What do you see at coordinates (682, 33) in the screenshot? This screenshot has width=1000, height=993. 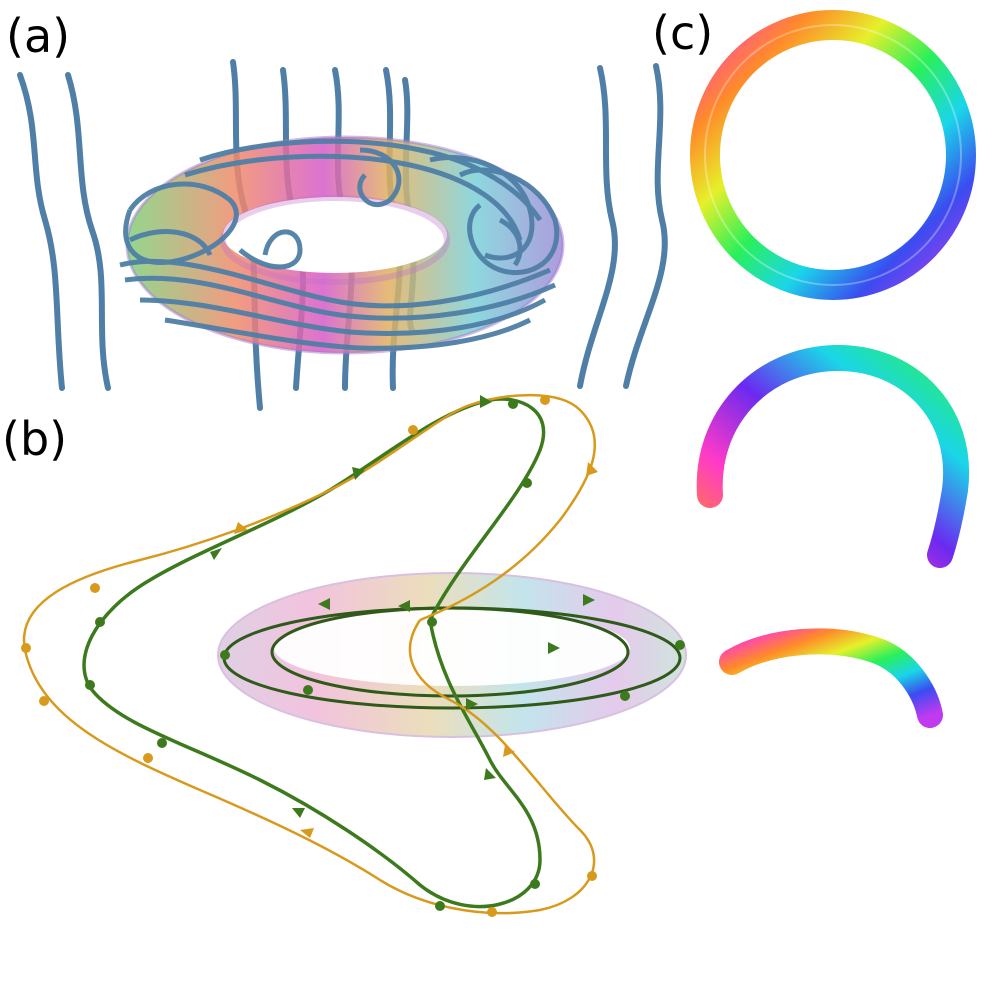 I see `panel-label-c: (c)` at bounding box center [682, 33].